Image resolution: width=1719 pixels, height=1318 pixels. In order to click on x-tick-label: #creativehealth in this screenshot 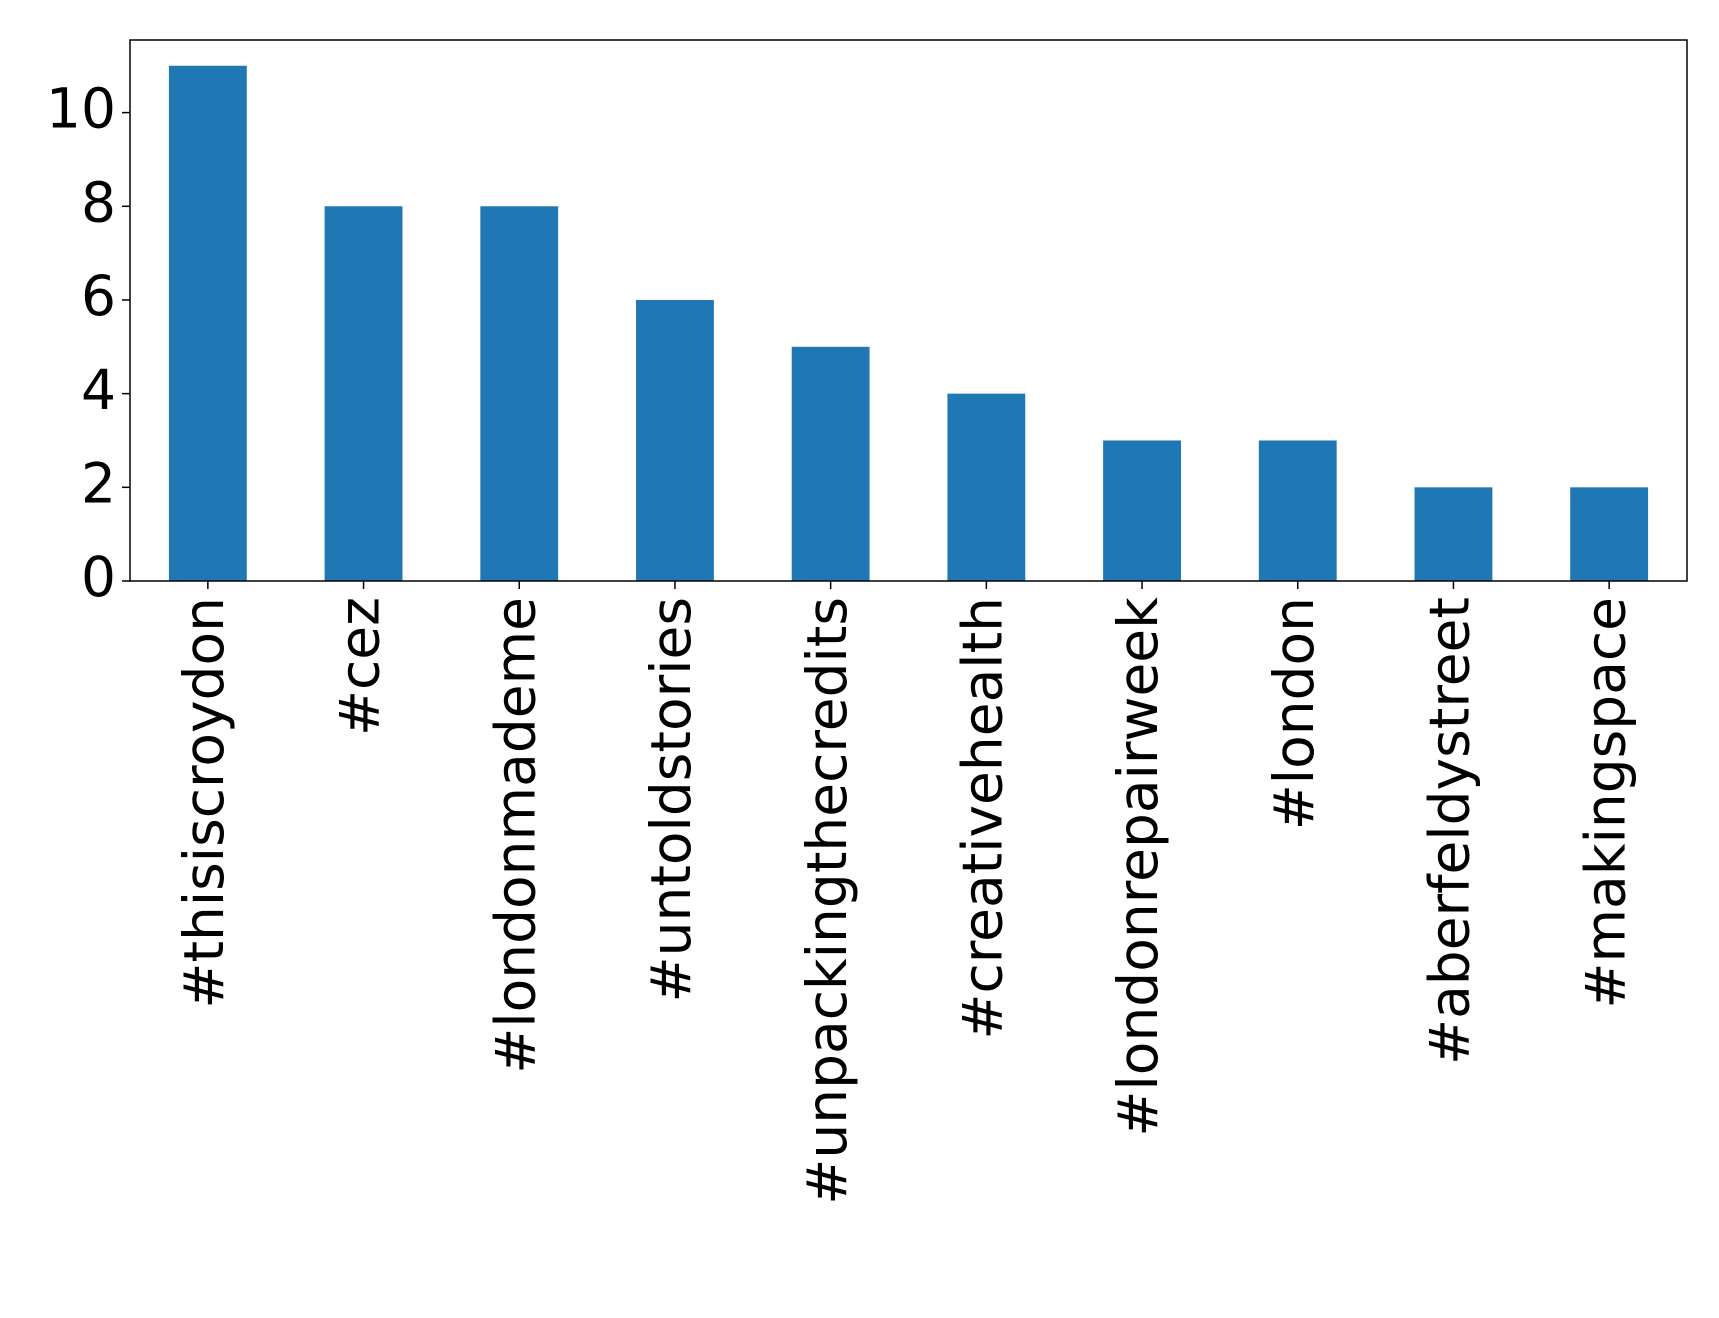, I will do `click(982, 818)`.